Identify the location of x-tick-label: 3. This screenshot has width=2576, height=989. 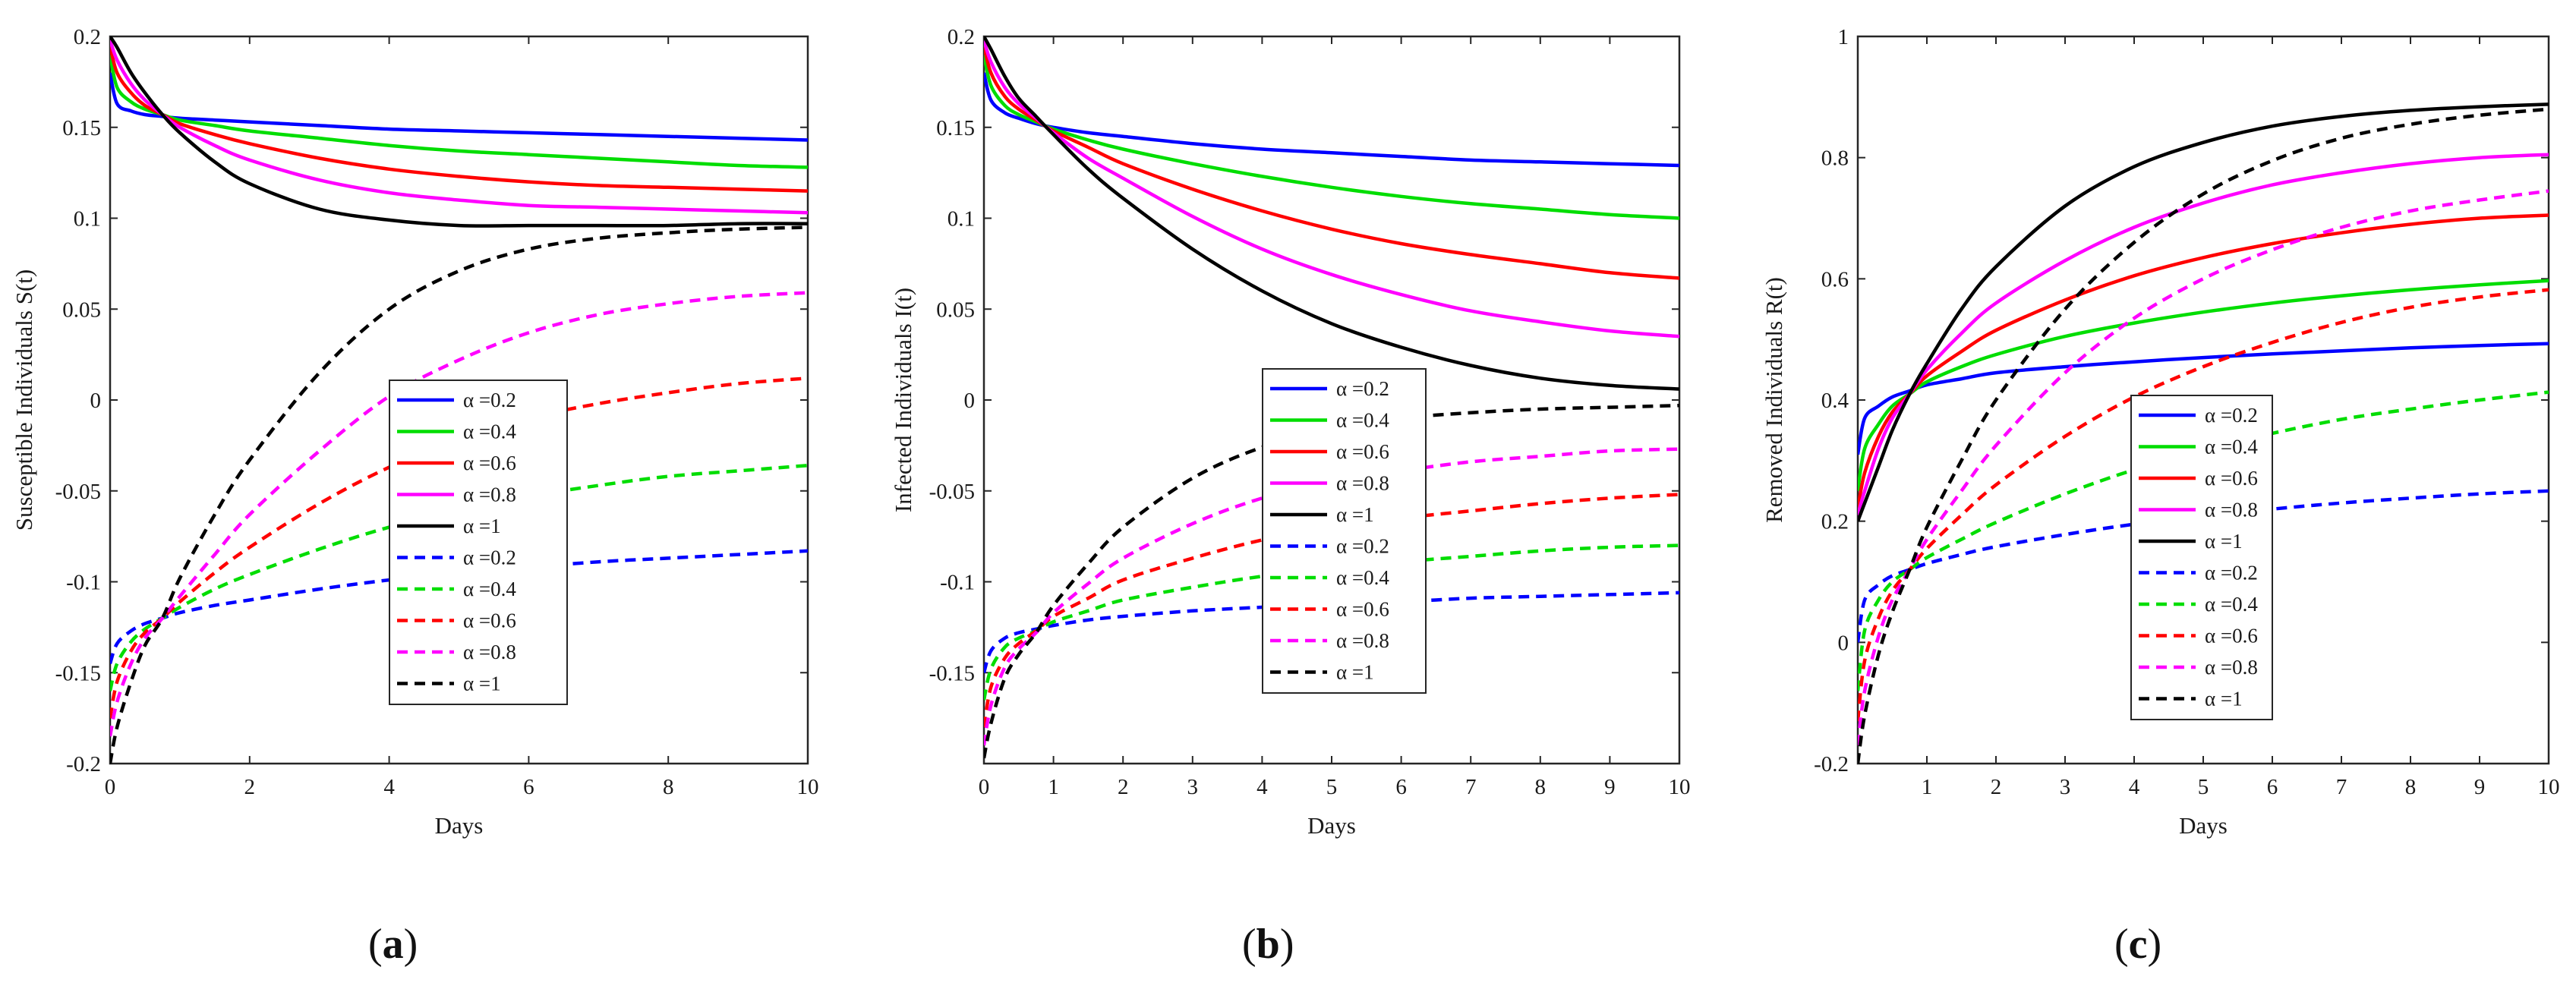
(2065, 787).